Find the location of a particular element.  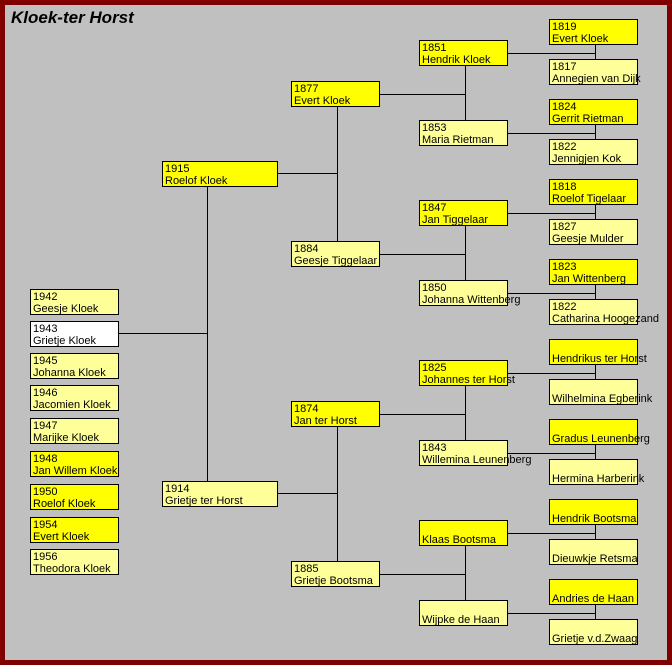

person-box: 1823 Jan Wittenberg is located at coordinates (593, 272).